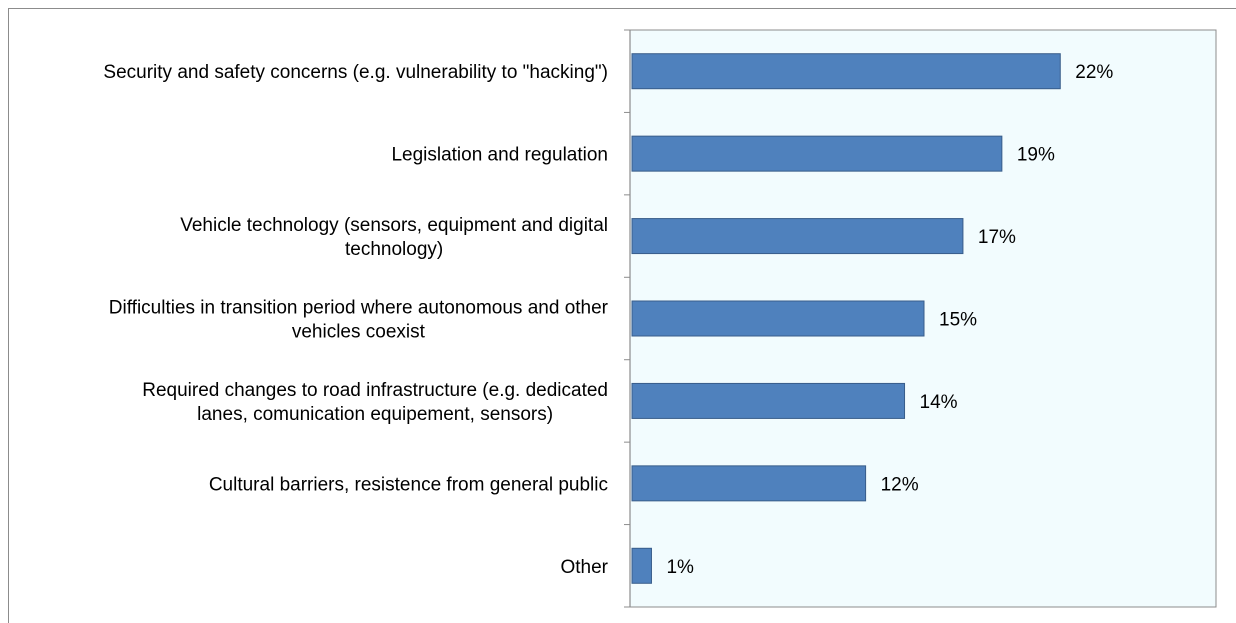 The height and width of the screenshot is (623, 1236). I want to click on value-label: 12%, so click(900, 484).